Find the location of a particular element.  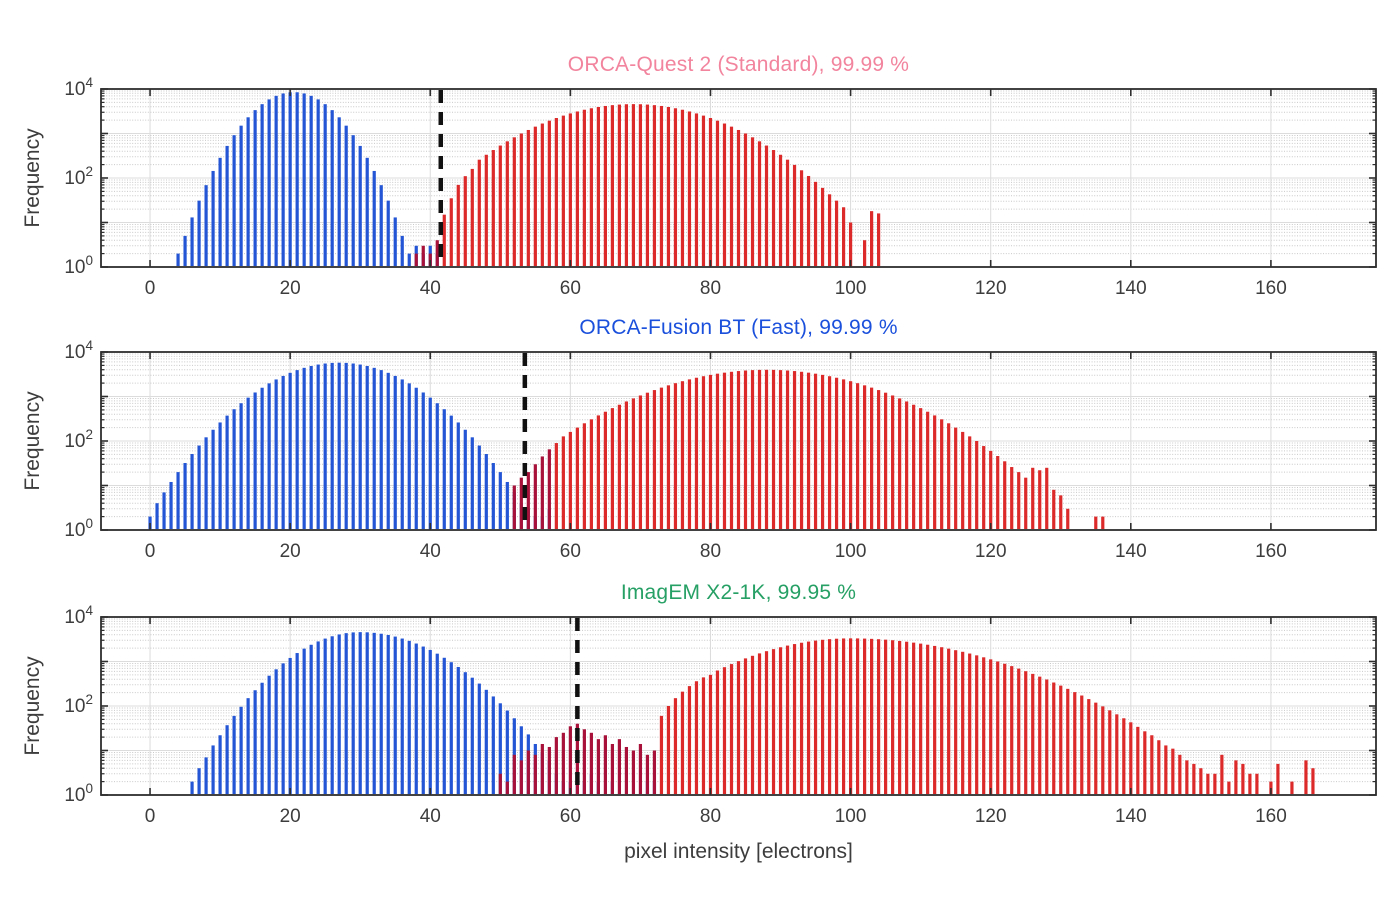

x-tick-label: 120 is located at coordinates (991, 816).